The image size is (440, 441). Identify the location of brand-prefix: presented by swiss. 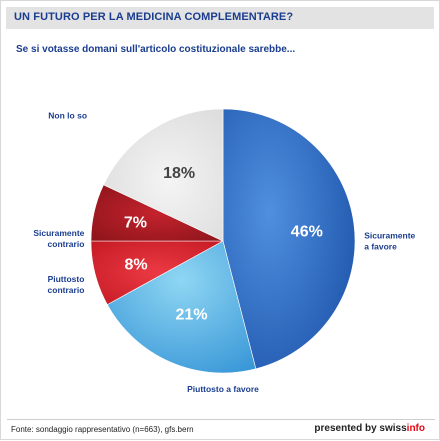
(360, 428).